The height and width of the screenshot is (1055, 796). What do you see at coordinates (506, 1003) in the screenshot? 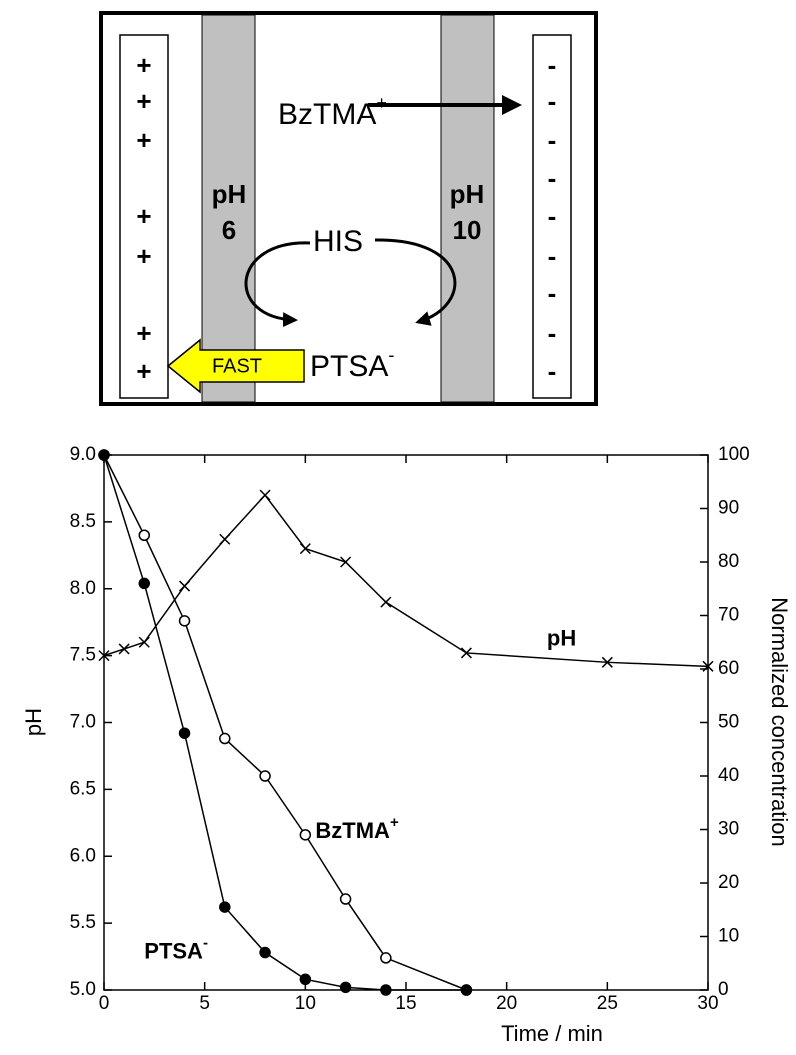
I see `x-tick-label: 20` at bounding box center [506, 1003].